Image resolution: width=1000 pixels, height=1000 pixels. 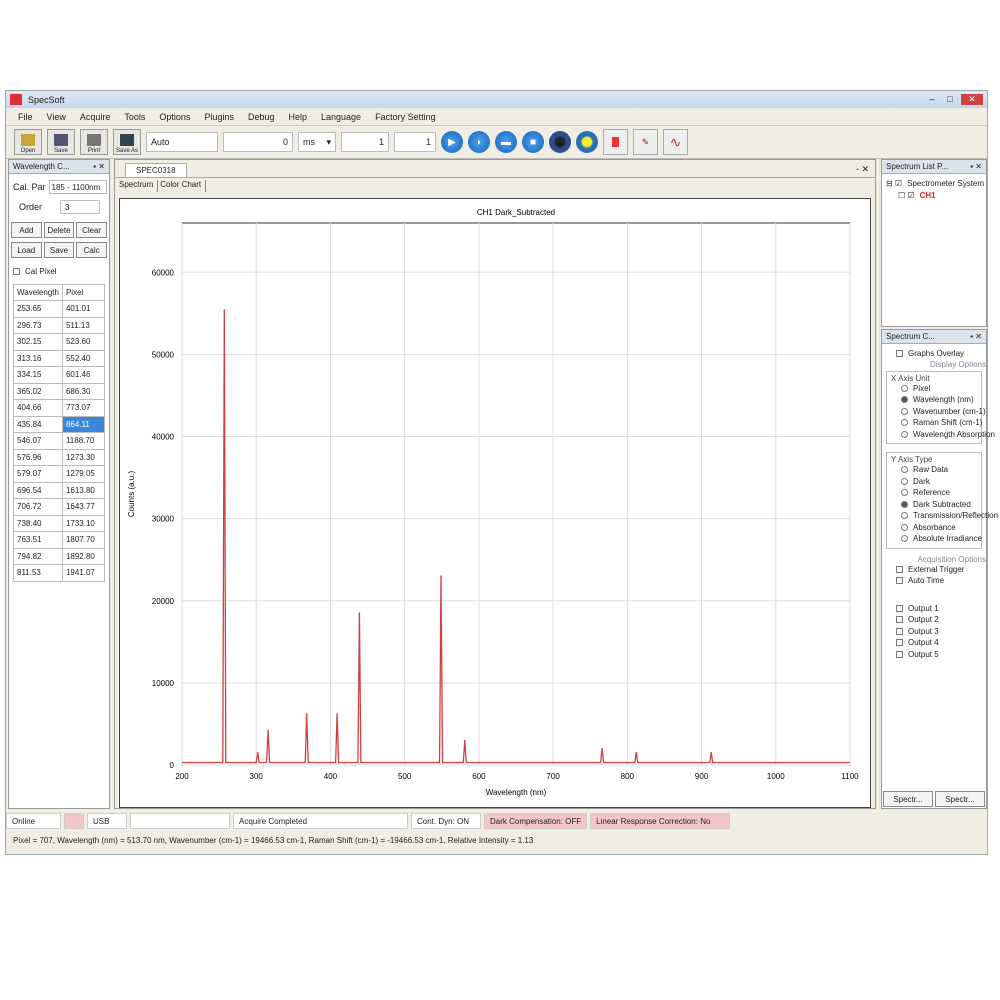 What do you see at coordinates (587, 142) in the screenshot?
I see `reference-icon` at bounding box center [587, 142].